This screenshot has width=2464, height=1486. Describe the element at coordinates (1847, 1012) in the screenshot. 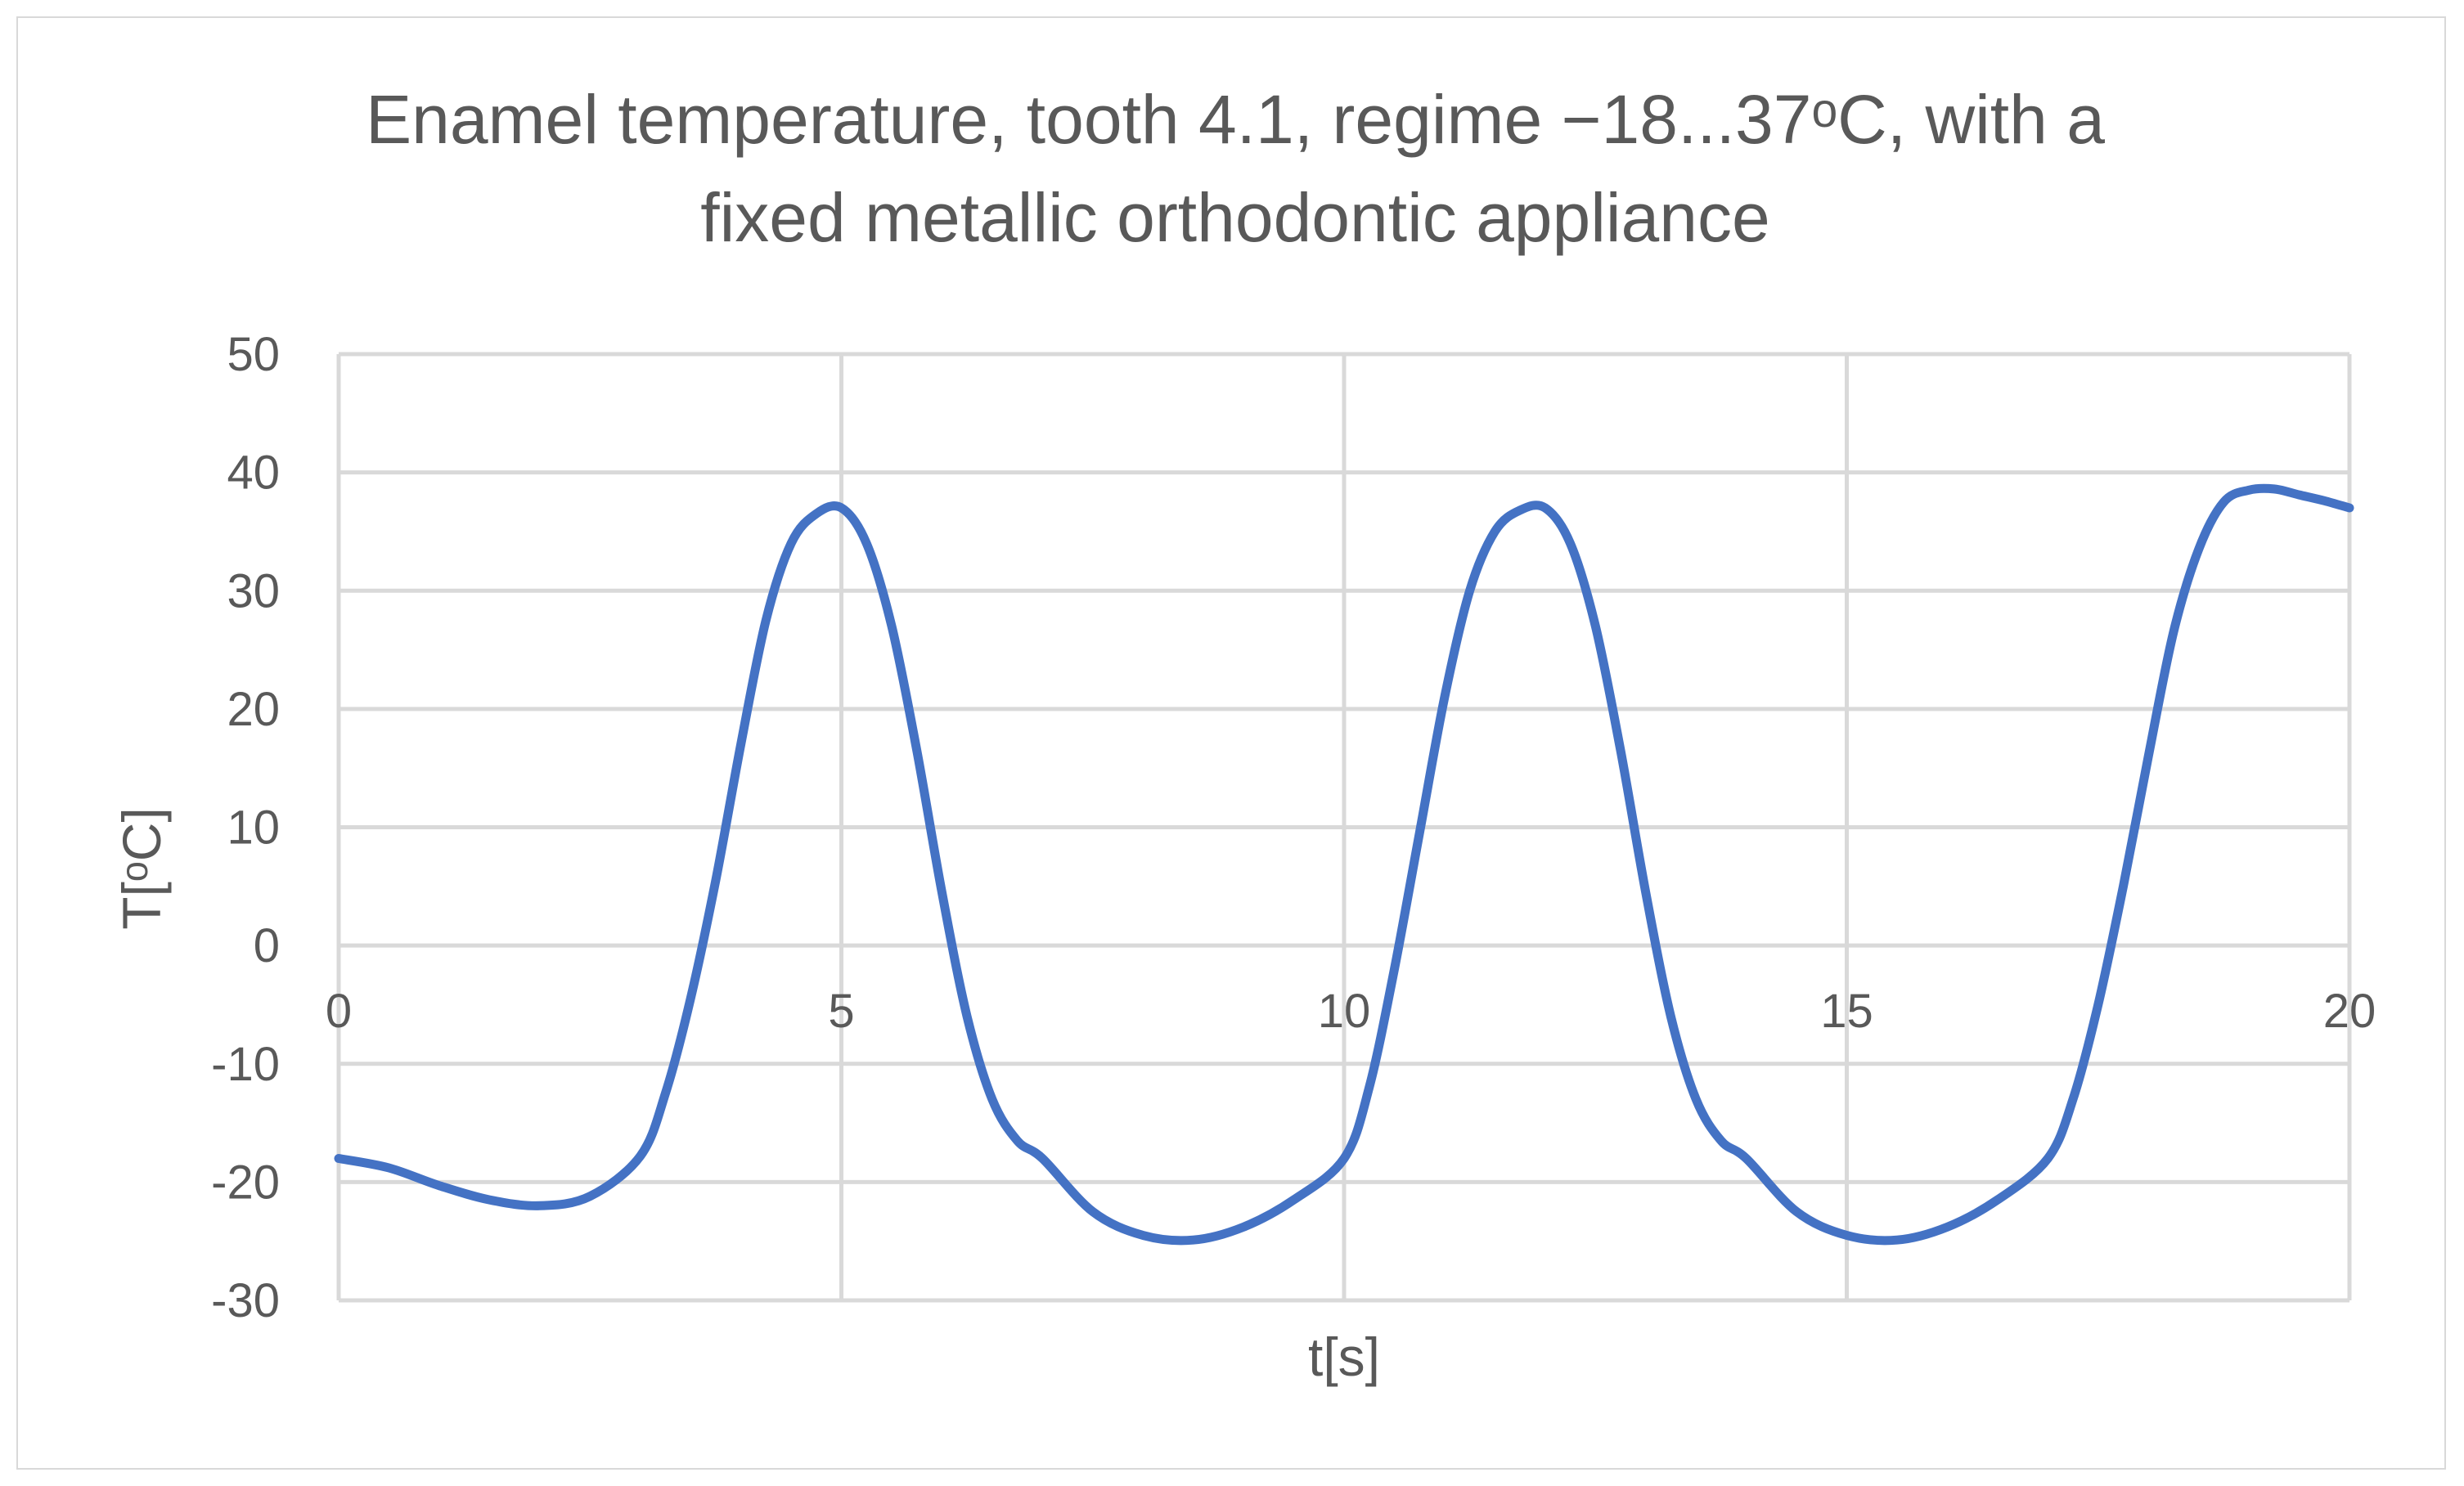

I see `x-tick-label: 15` at that location.